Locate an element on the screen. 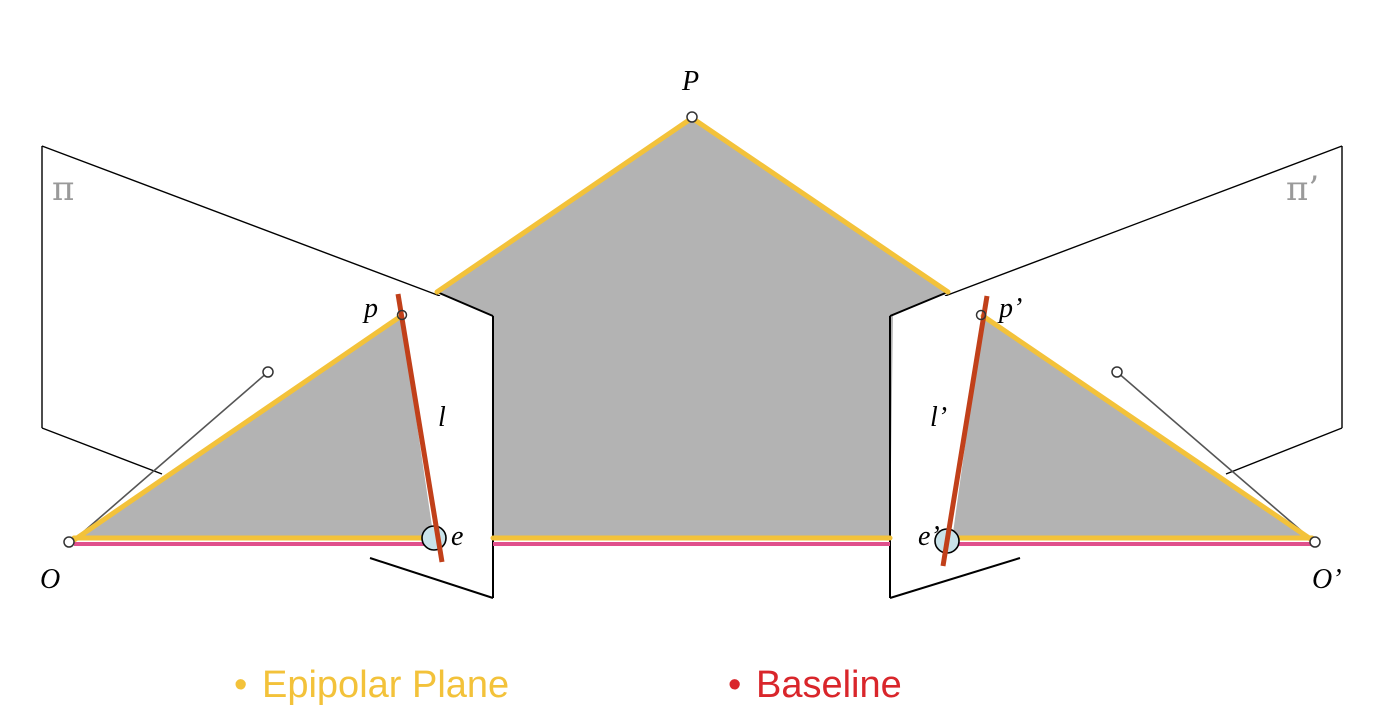 Image resolution: width=1392 pixels, height=726 pixels. right-principal-point is located at coordinates (1117, 372).